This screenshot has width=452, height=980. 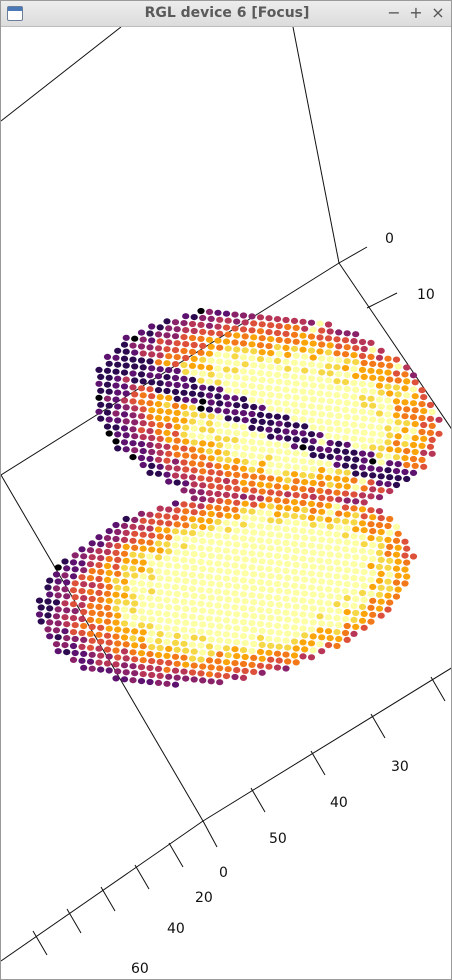 I want to click on title-bar: RGL device 6 [Focus] − + ×, so click(x=226, y=14).